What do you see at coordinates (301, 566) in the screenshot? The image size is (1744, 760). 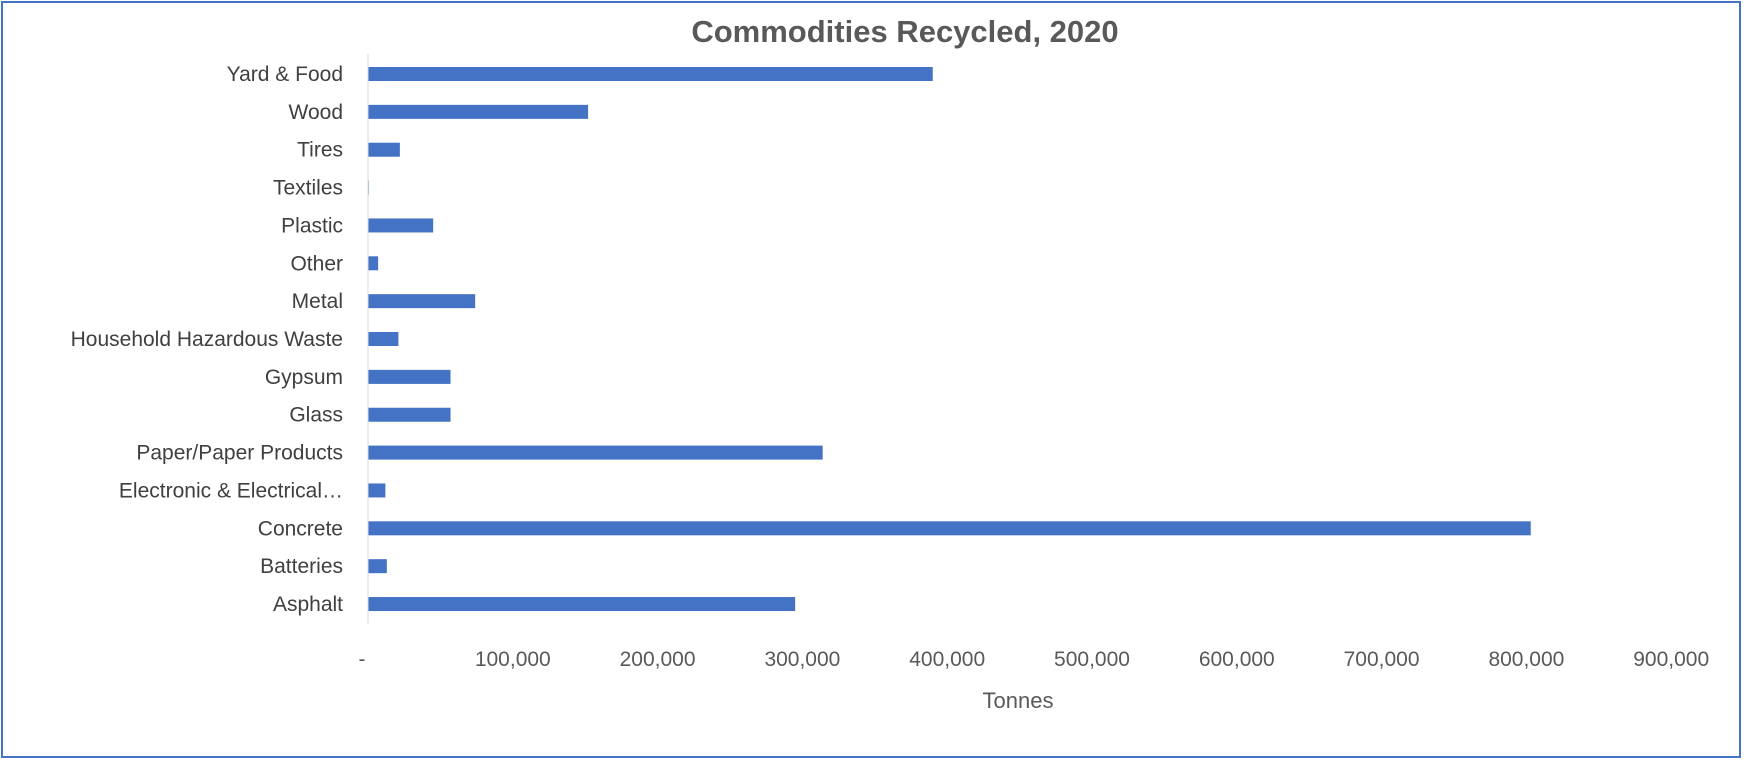 I see `category-label: Batteries` at bounding box center [301, 566].